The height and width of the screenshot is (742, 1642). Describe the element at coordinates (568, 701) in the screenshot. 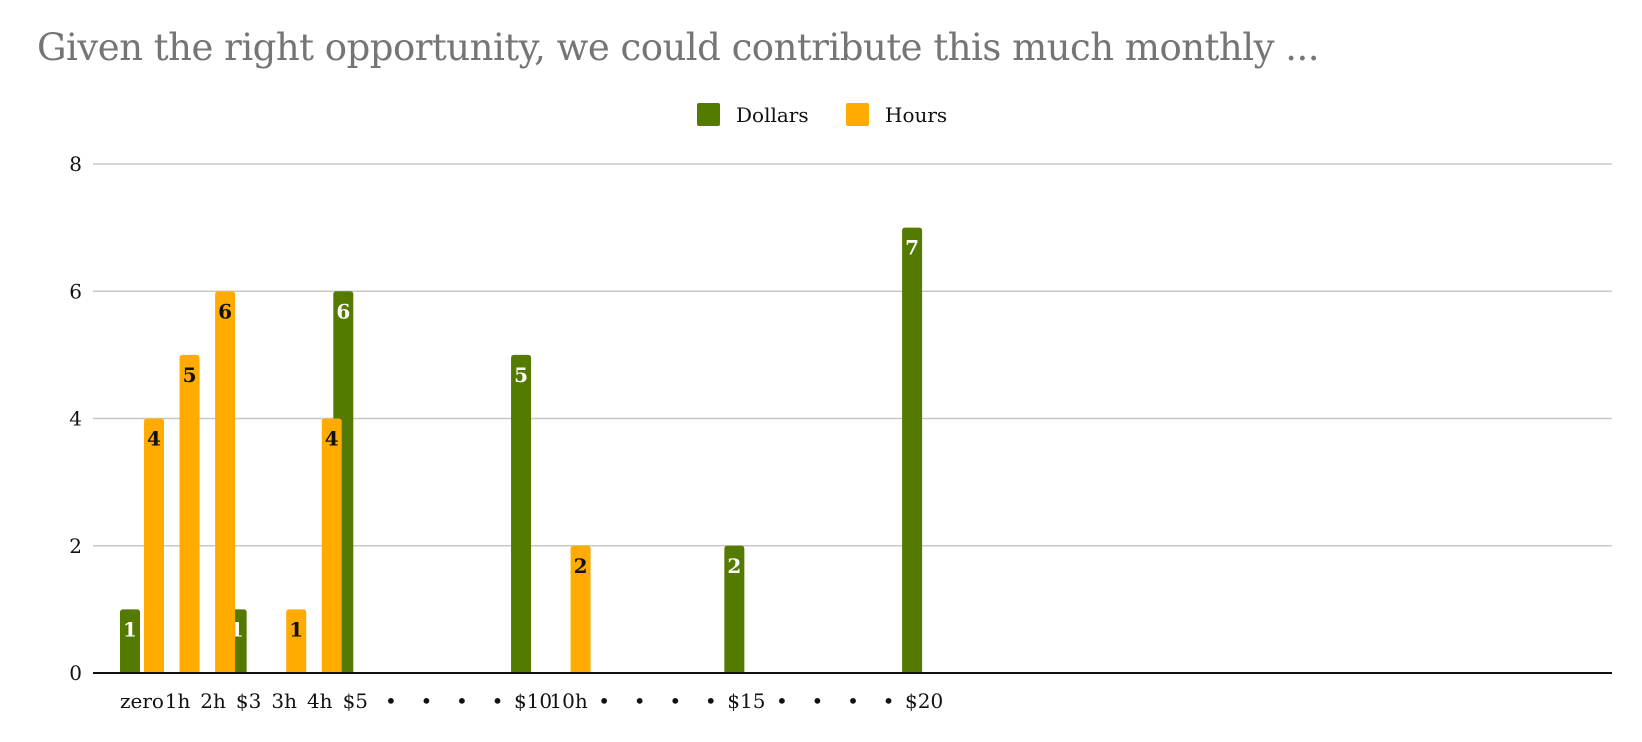

I see `x-tick-label: 10h` at that location.